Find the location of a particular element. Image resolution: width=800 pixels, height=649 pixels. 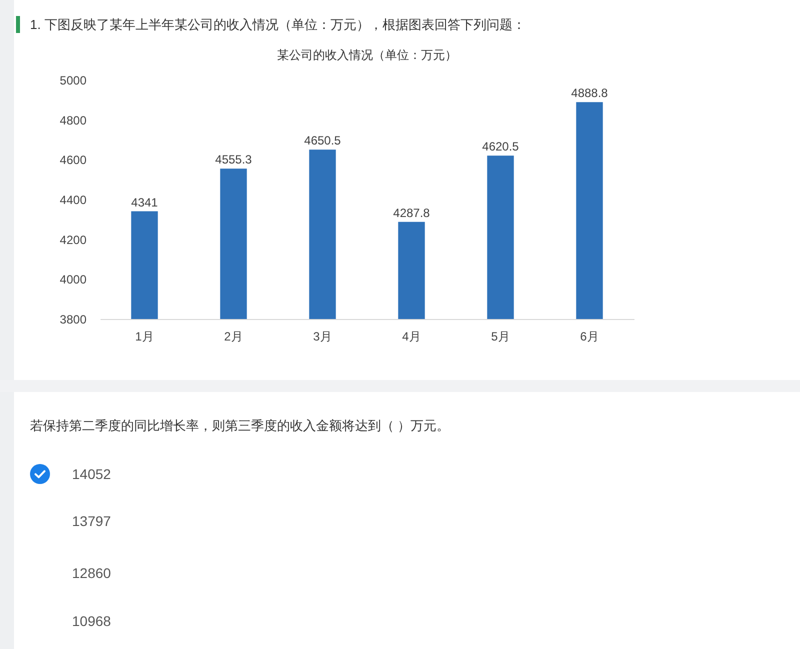

x-tick-label: 2月 is located at coordinates (233, 337).